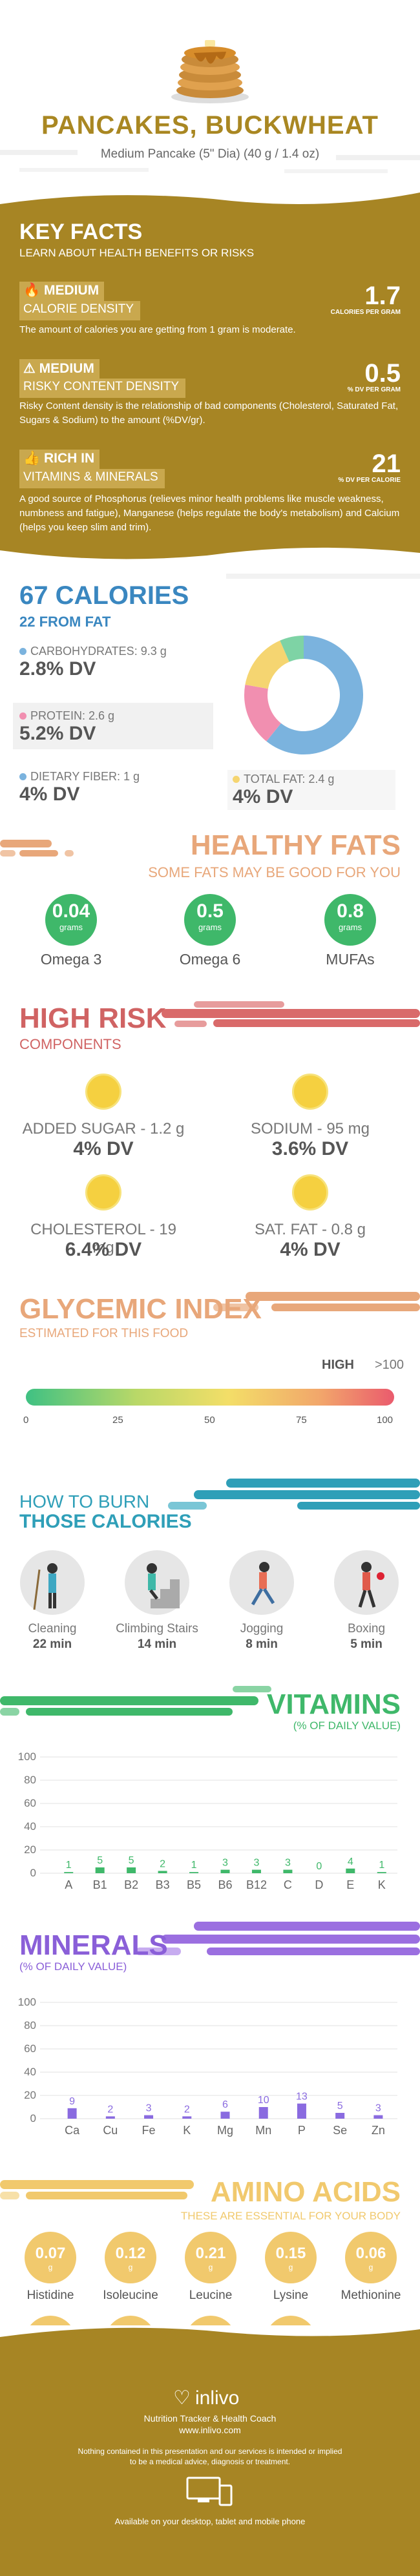  Describe the element at coordinates (310, 1249) in the screenshot. I see `sat-fat-dv: 4% DV` at that location.